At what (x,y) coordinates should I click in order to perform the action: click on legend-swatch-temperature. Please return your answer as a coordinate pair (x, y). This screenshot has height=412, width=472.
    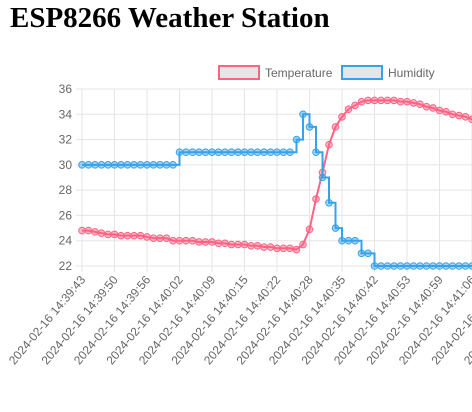
    Looking at the image, I should click on (239, 72).